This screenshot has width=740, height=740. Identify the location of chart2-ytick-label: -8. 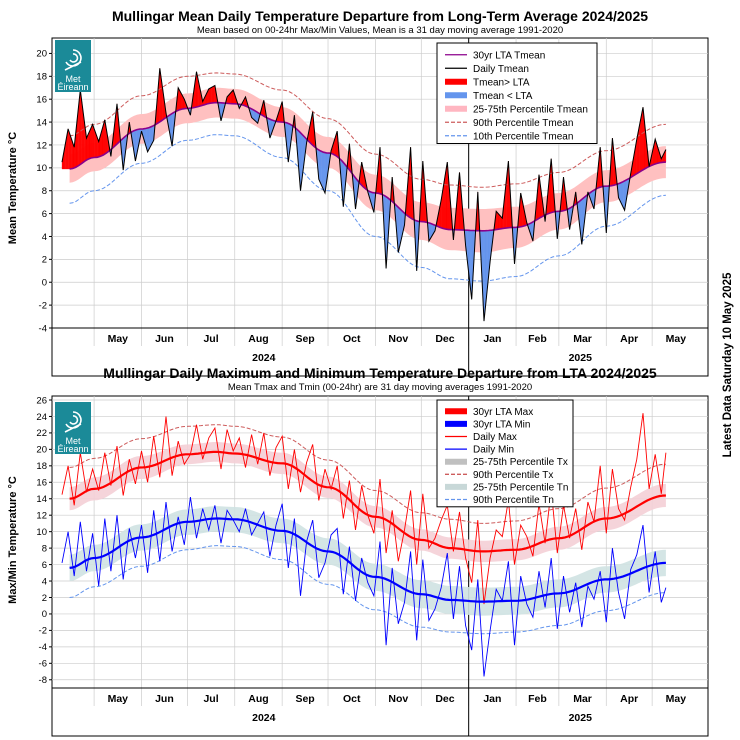
(43, 680).